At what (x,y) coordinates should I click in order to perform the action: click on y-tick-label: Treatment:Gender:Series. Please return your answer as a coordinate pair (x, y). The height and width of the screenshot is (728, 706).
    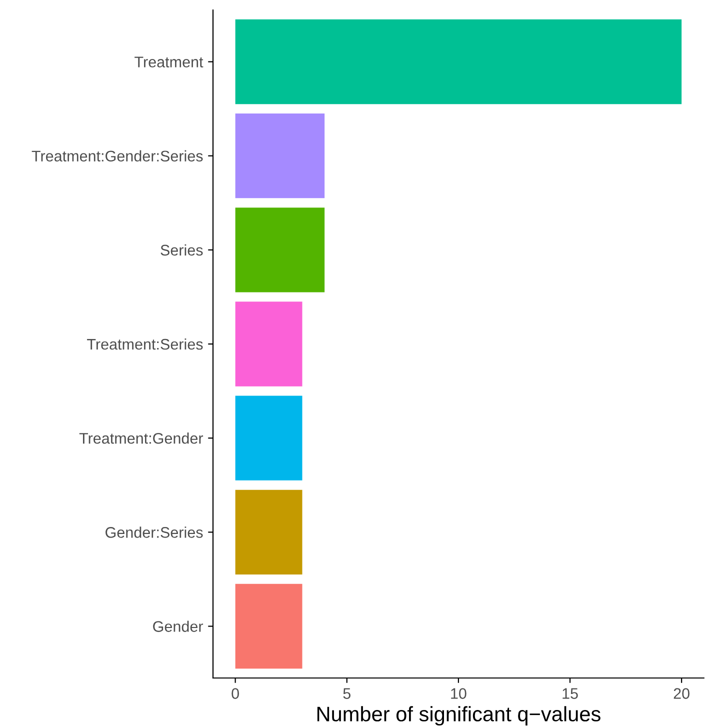
    Looking at the image, I should click on (117, 156).